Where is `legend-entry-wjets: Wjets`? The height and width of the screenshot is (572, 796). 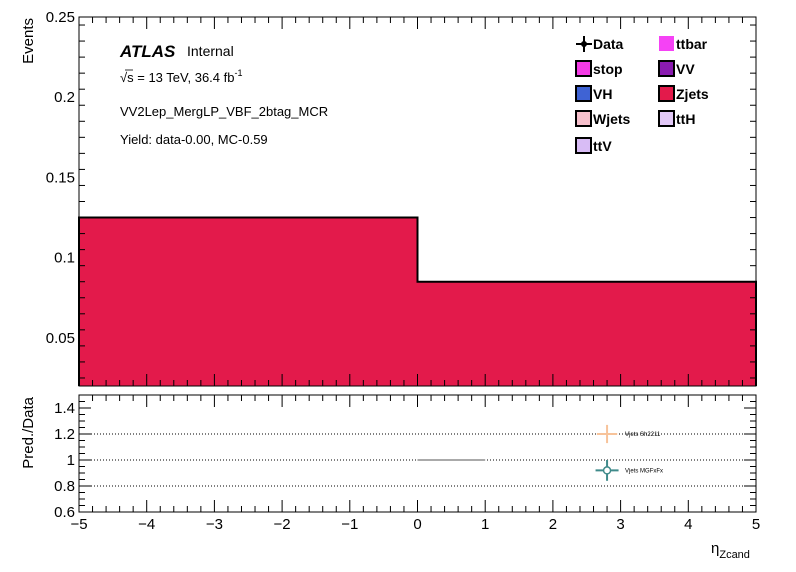 legend-entry-wjets: Wjets is located at coordinates (603, 118).